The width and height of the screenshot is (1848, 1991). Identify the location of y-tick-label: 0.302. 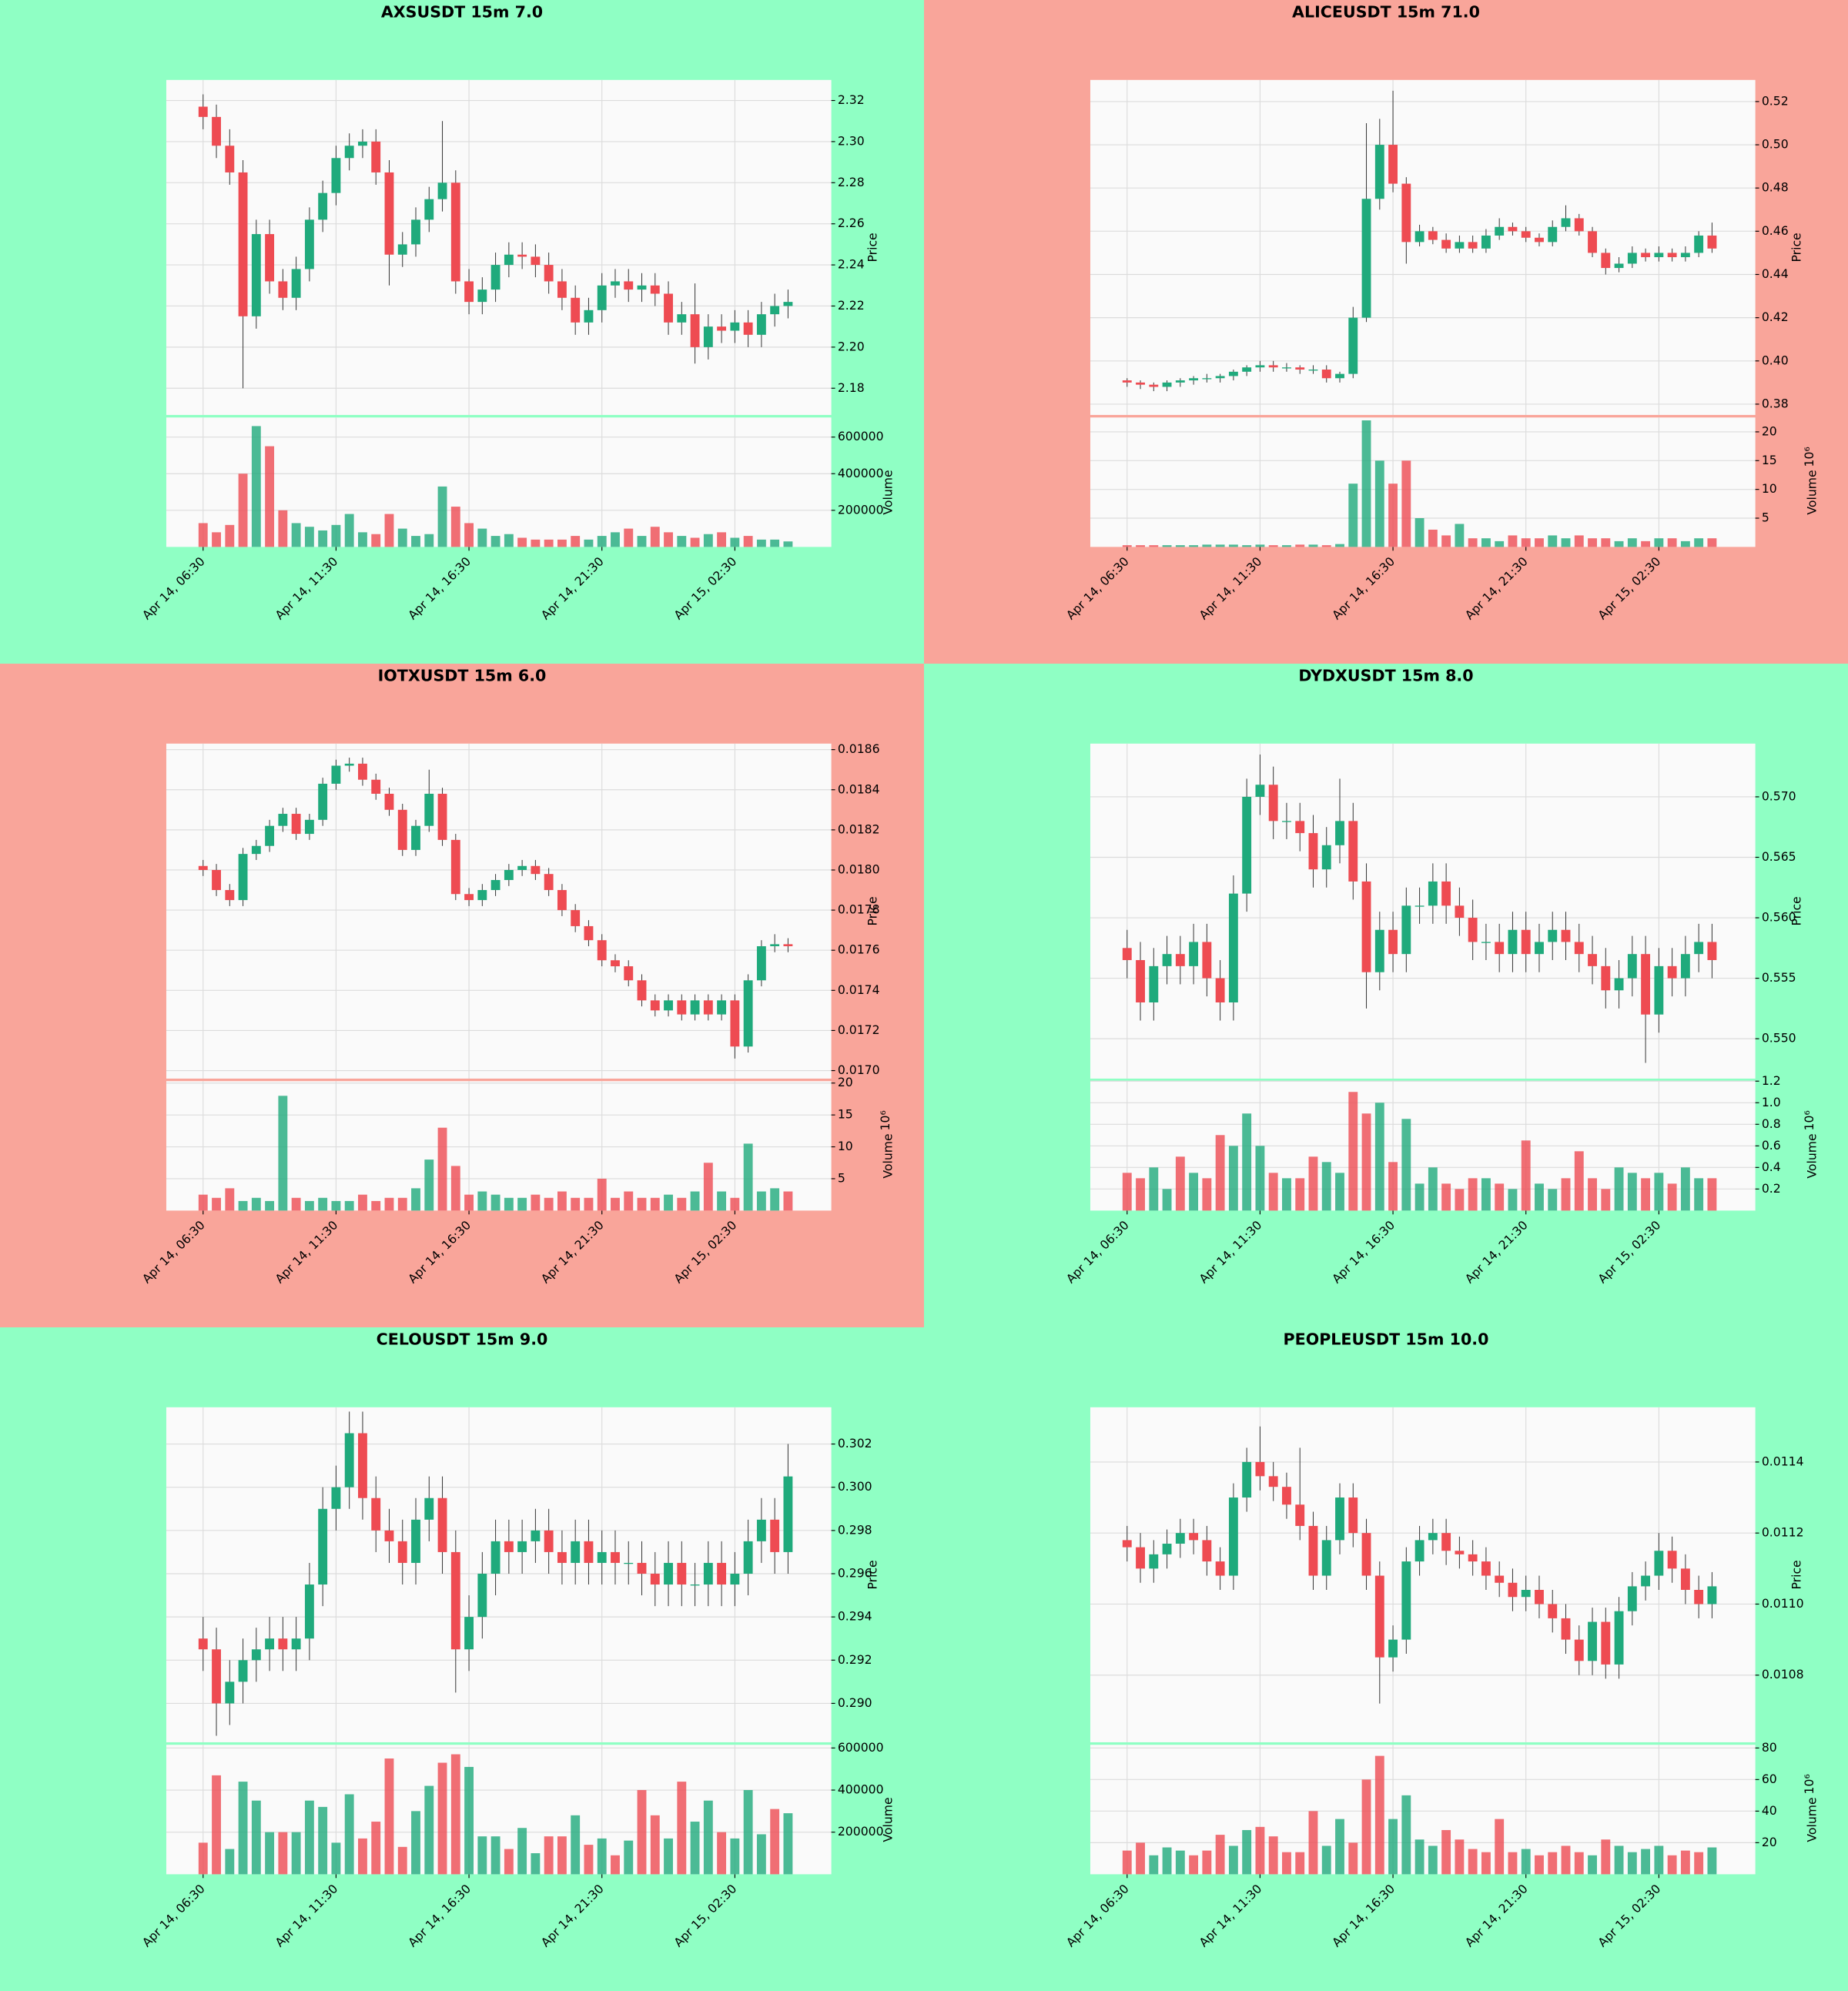
(855, 1443).